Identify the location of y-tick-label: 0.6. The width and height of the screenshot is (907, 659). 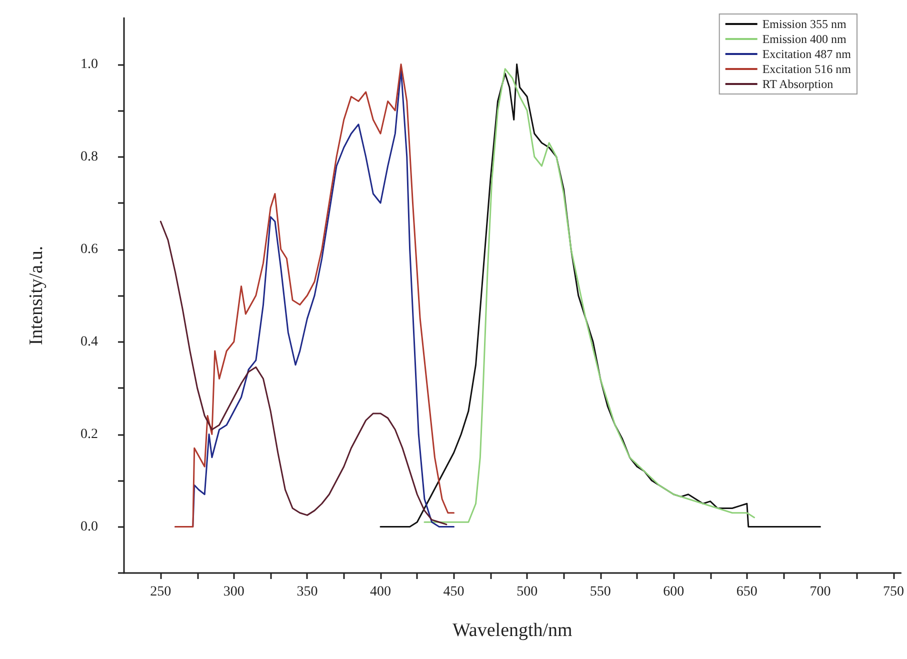
(89, 249).